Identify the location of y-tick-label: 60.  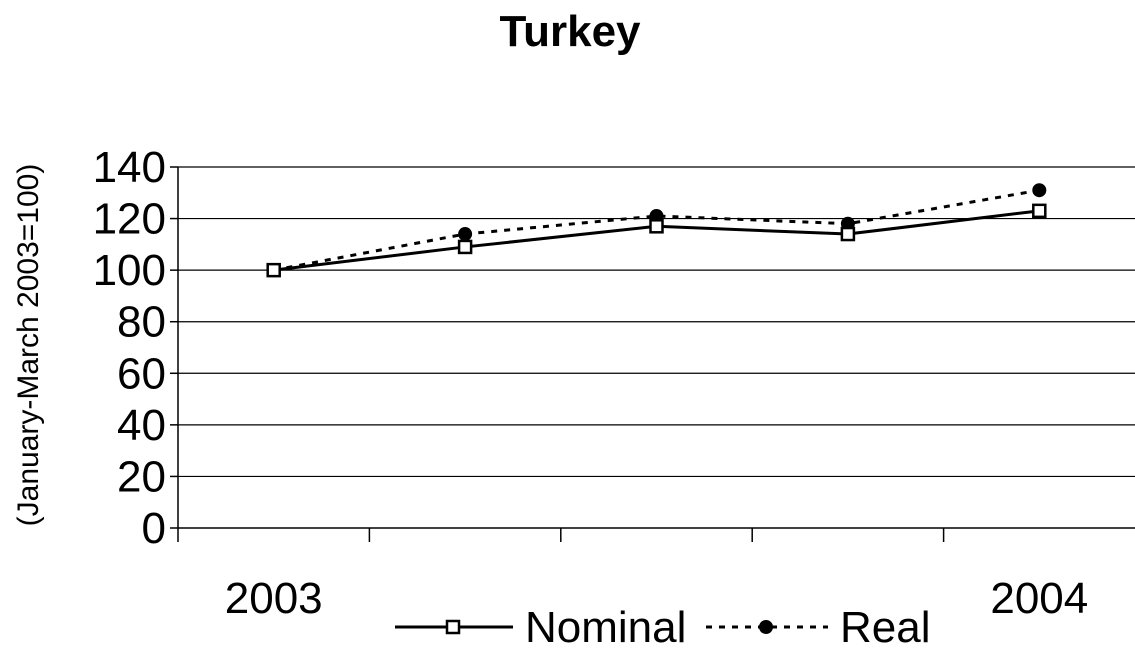
(141, 373).